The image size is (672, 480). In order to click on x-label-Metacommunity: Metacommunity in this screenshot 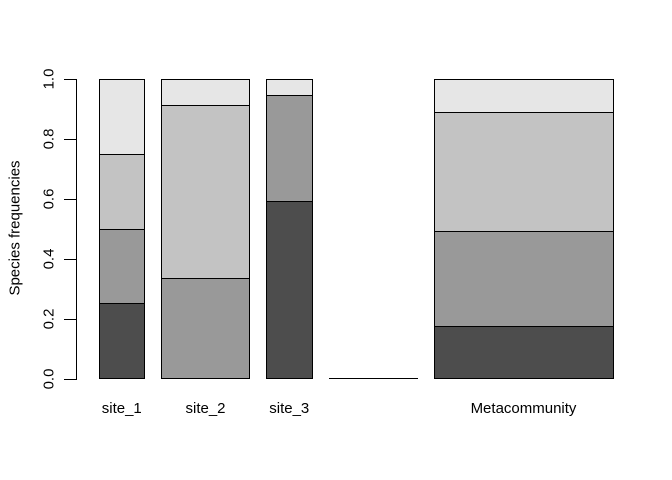, I will do `click(523, 408)`.